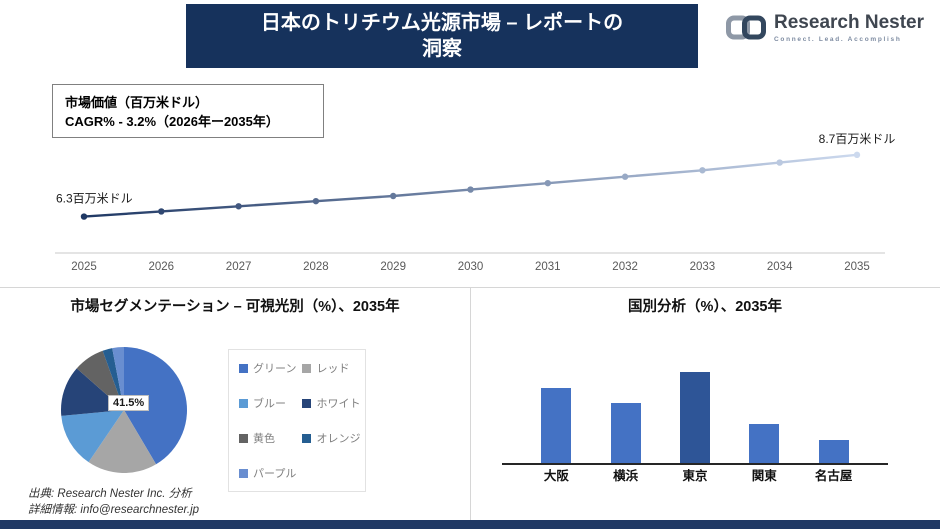 This screenshot has height=529, width=940. Describe the element at coordinates (470, 404) in the screenshot. I see `vertical-divider` at that location.